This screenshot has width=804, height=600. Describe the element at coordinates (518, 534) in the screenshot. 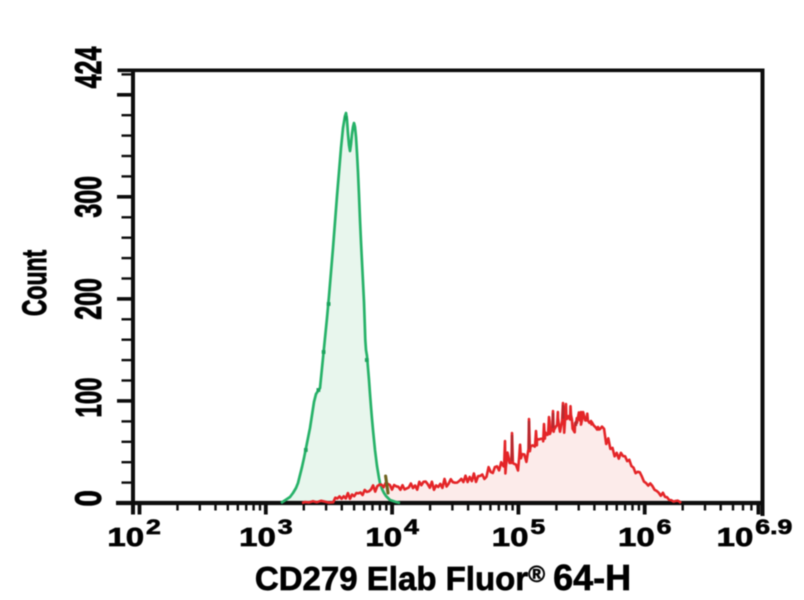

I see `svg-text: 105` at that location.